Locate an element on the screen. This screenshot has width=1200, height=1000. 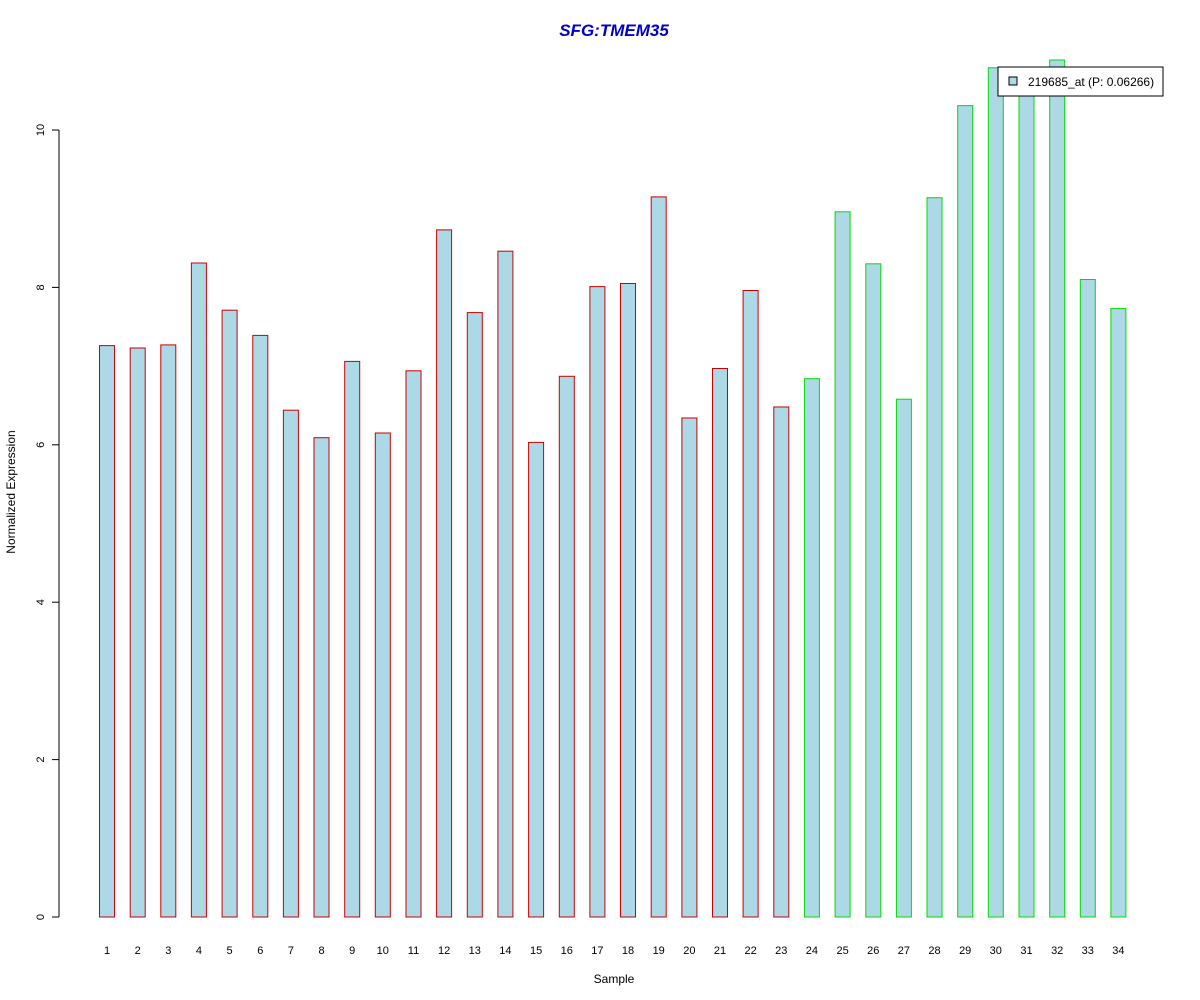
x-tick-label: 22 is located at coordinates (750, 951).